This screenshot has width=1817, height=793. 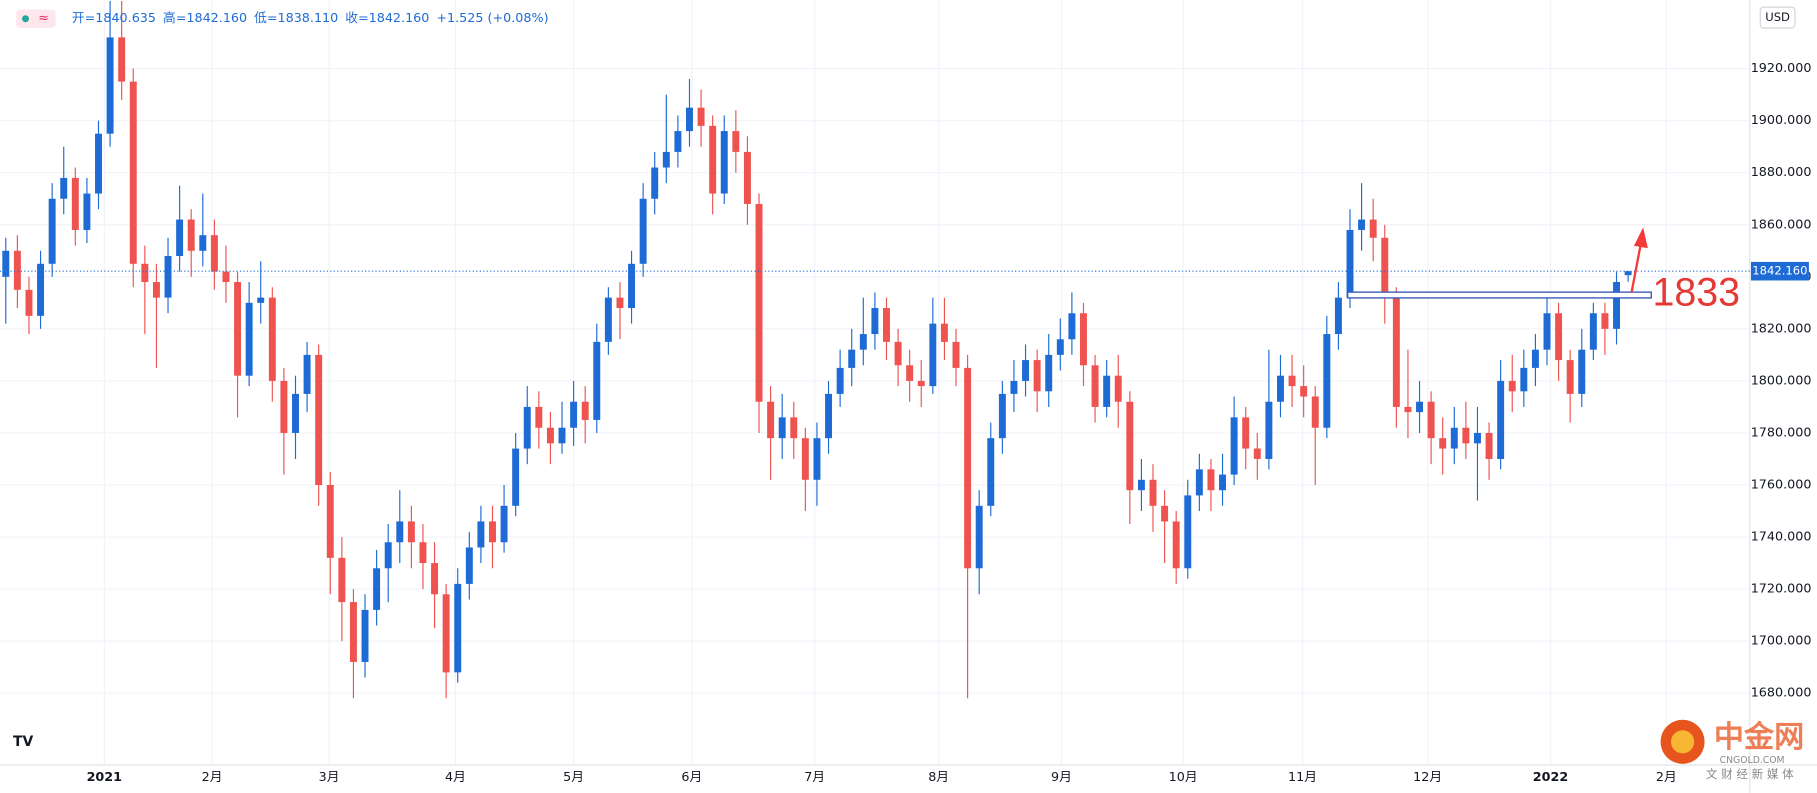 I want to click on y-tick-label: 1780.000, so click(x=1781, y=432).